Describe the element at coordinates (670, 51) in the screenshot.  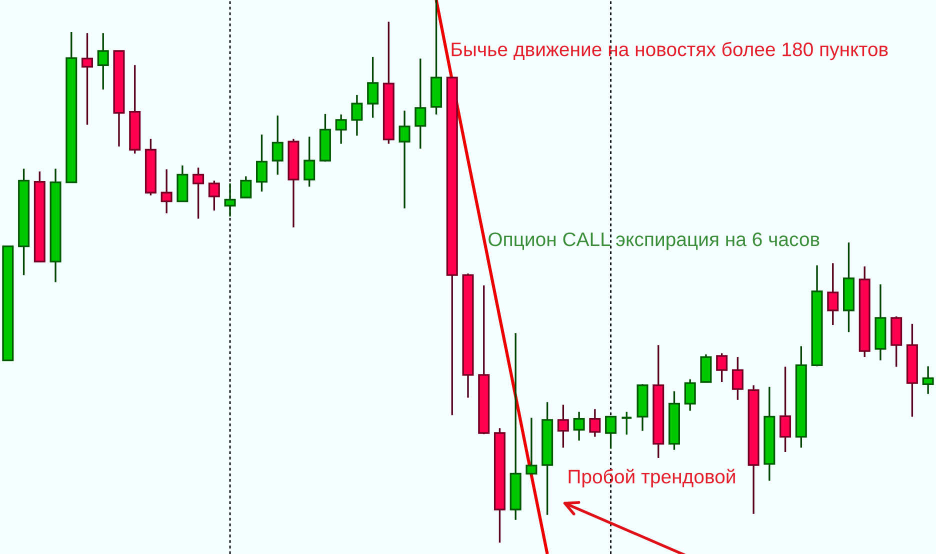
I see `annotation: Бычье движение на новостях более 180 пунктов` at that location.